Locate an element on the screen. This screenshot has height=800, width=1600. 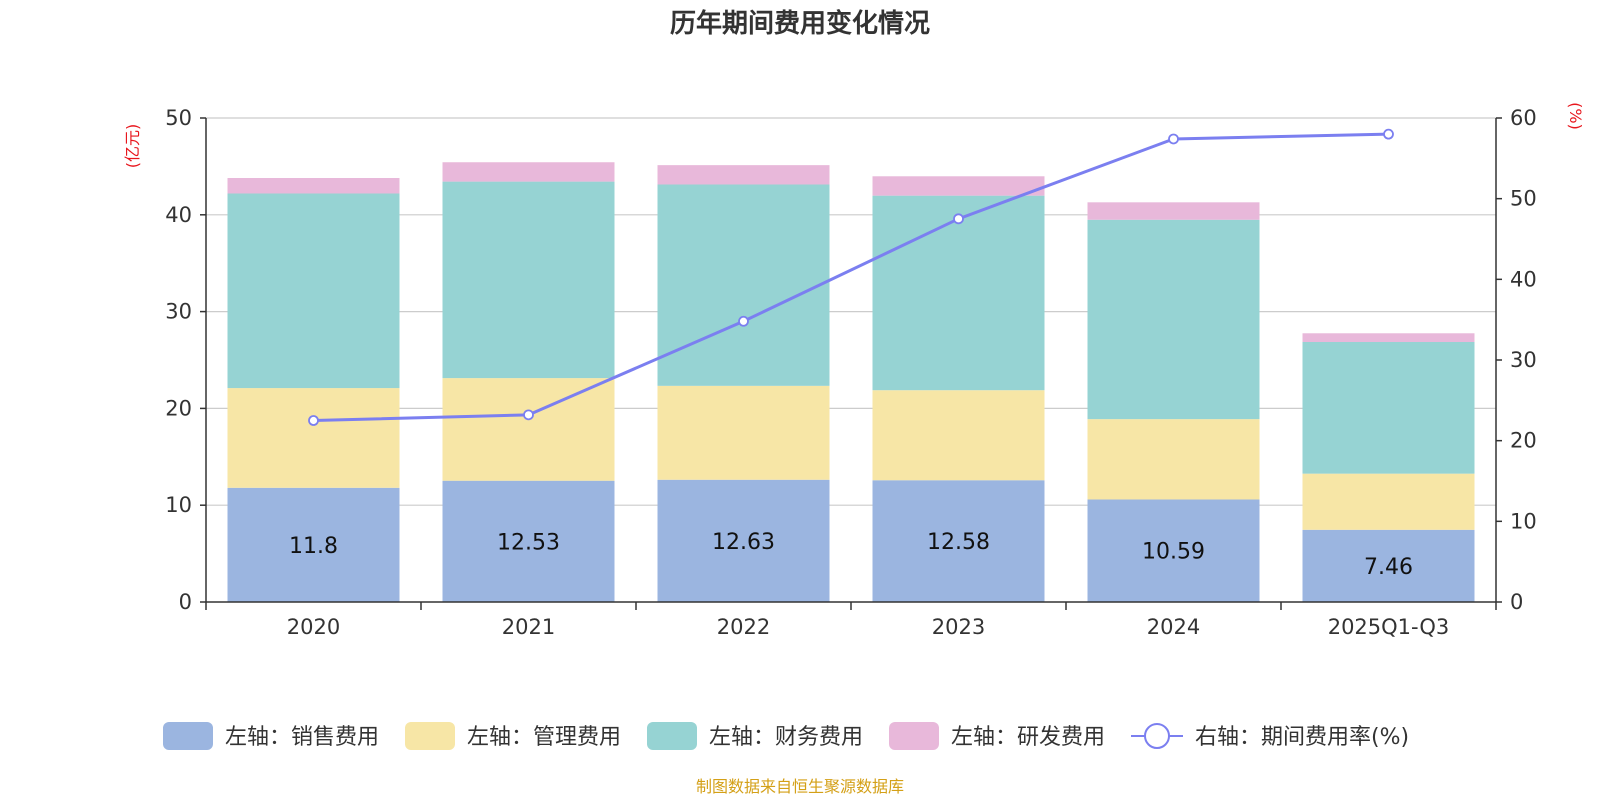
right-axis-tick-label: 0 is located at coordinates (1516, 602).